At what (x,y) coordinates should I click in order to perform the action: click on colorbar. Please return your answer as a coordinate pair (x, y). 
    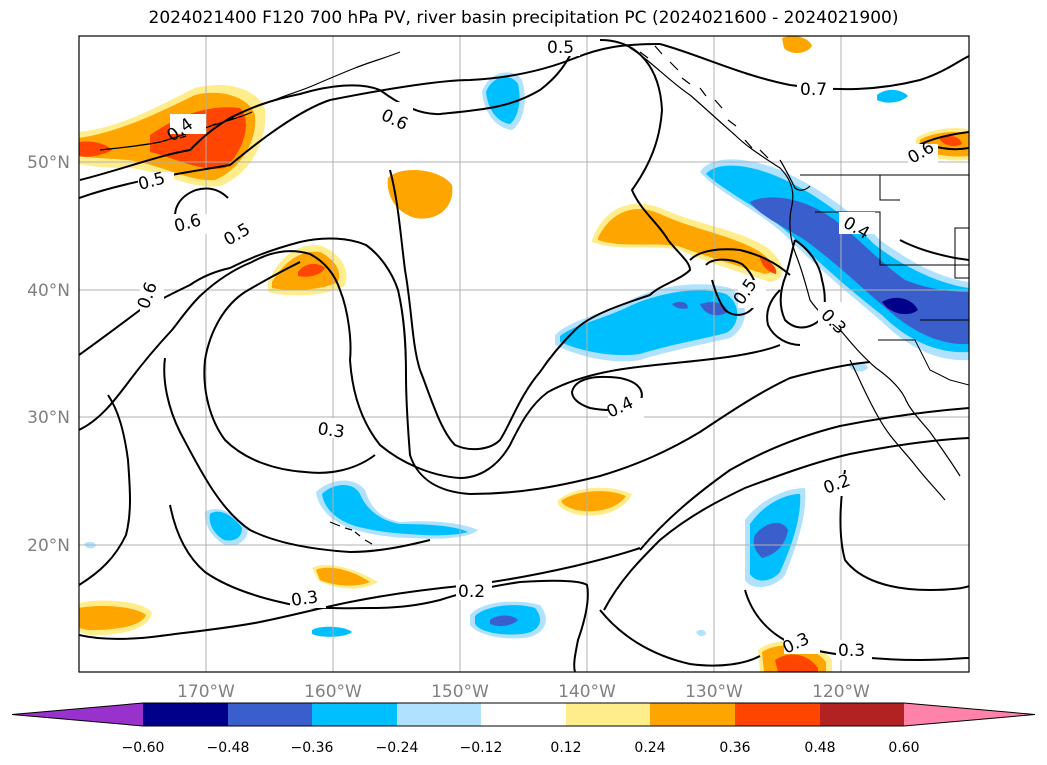
    Looking at the image, I should click on (523, 714).